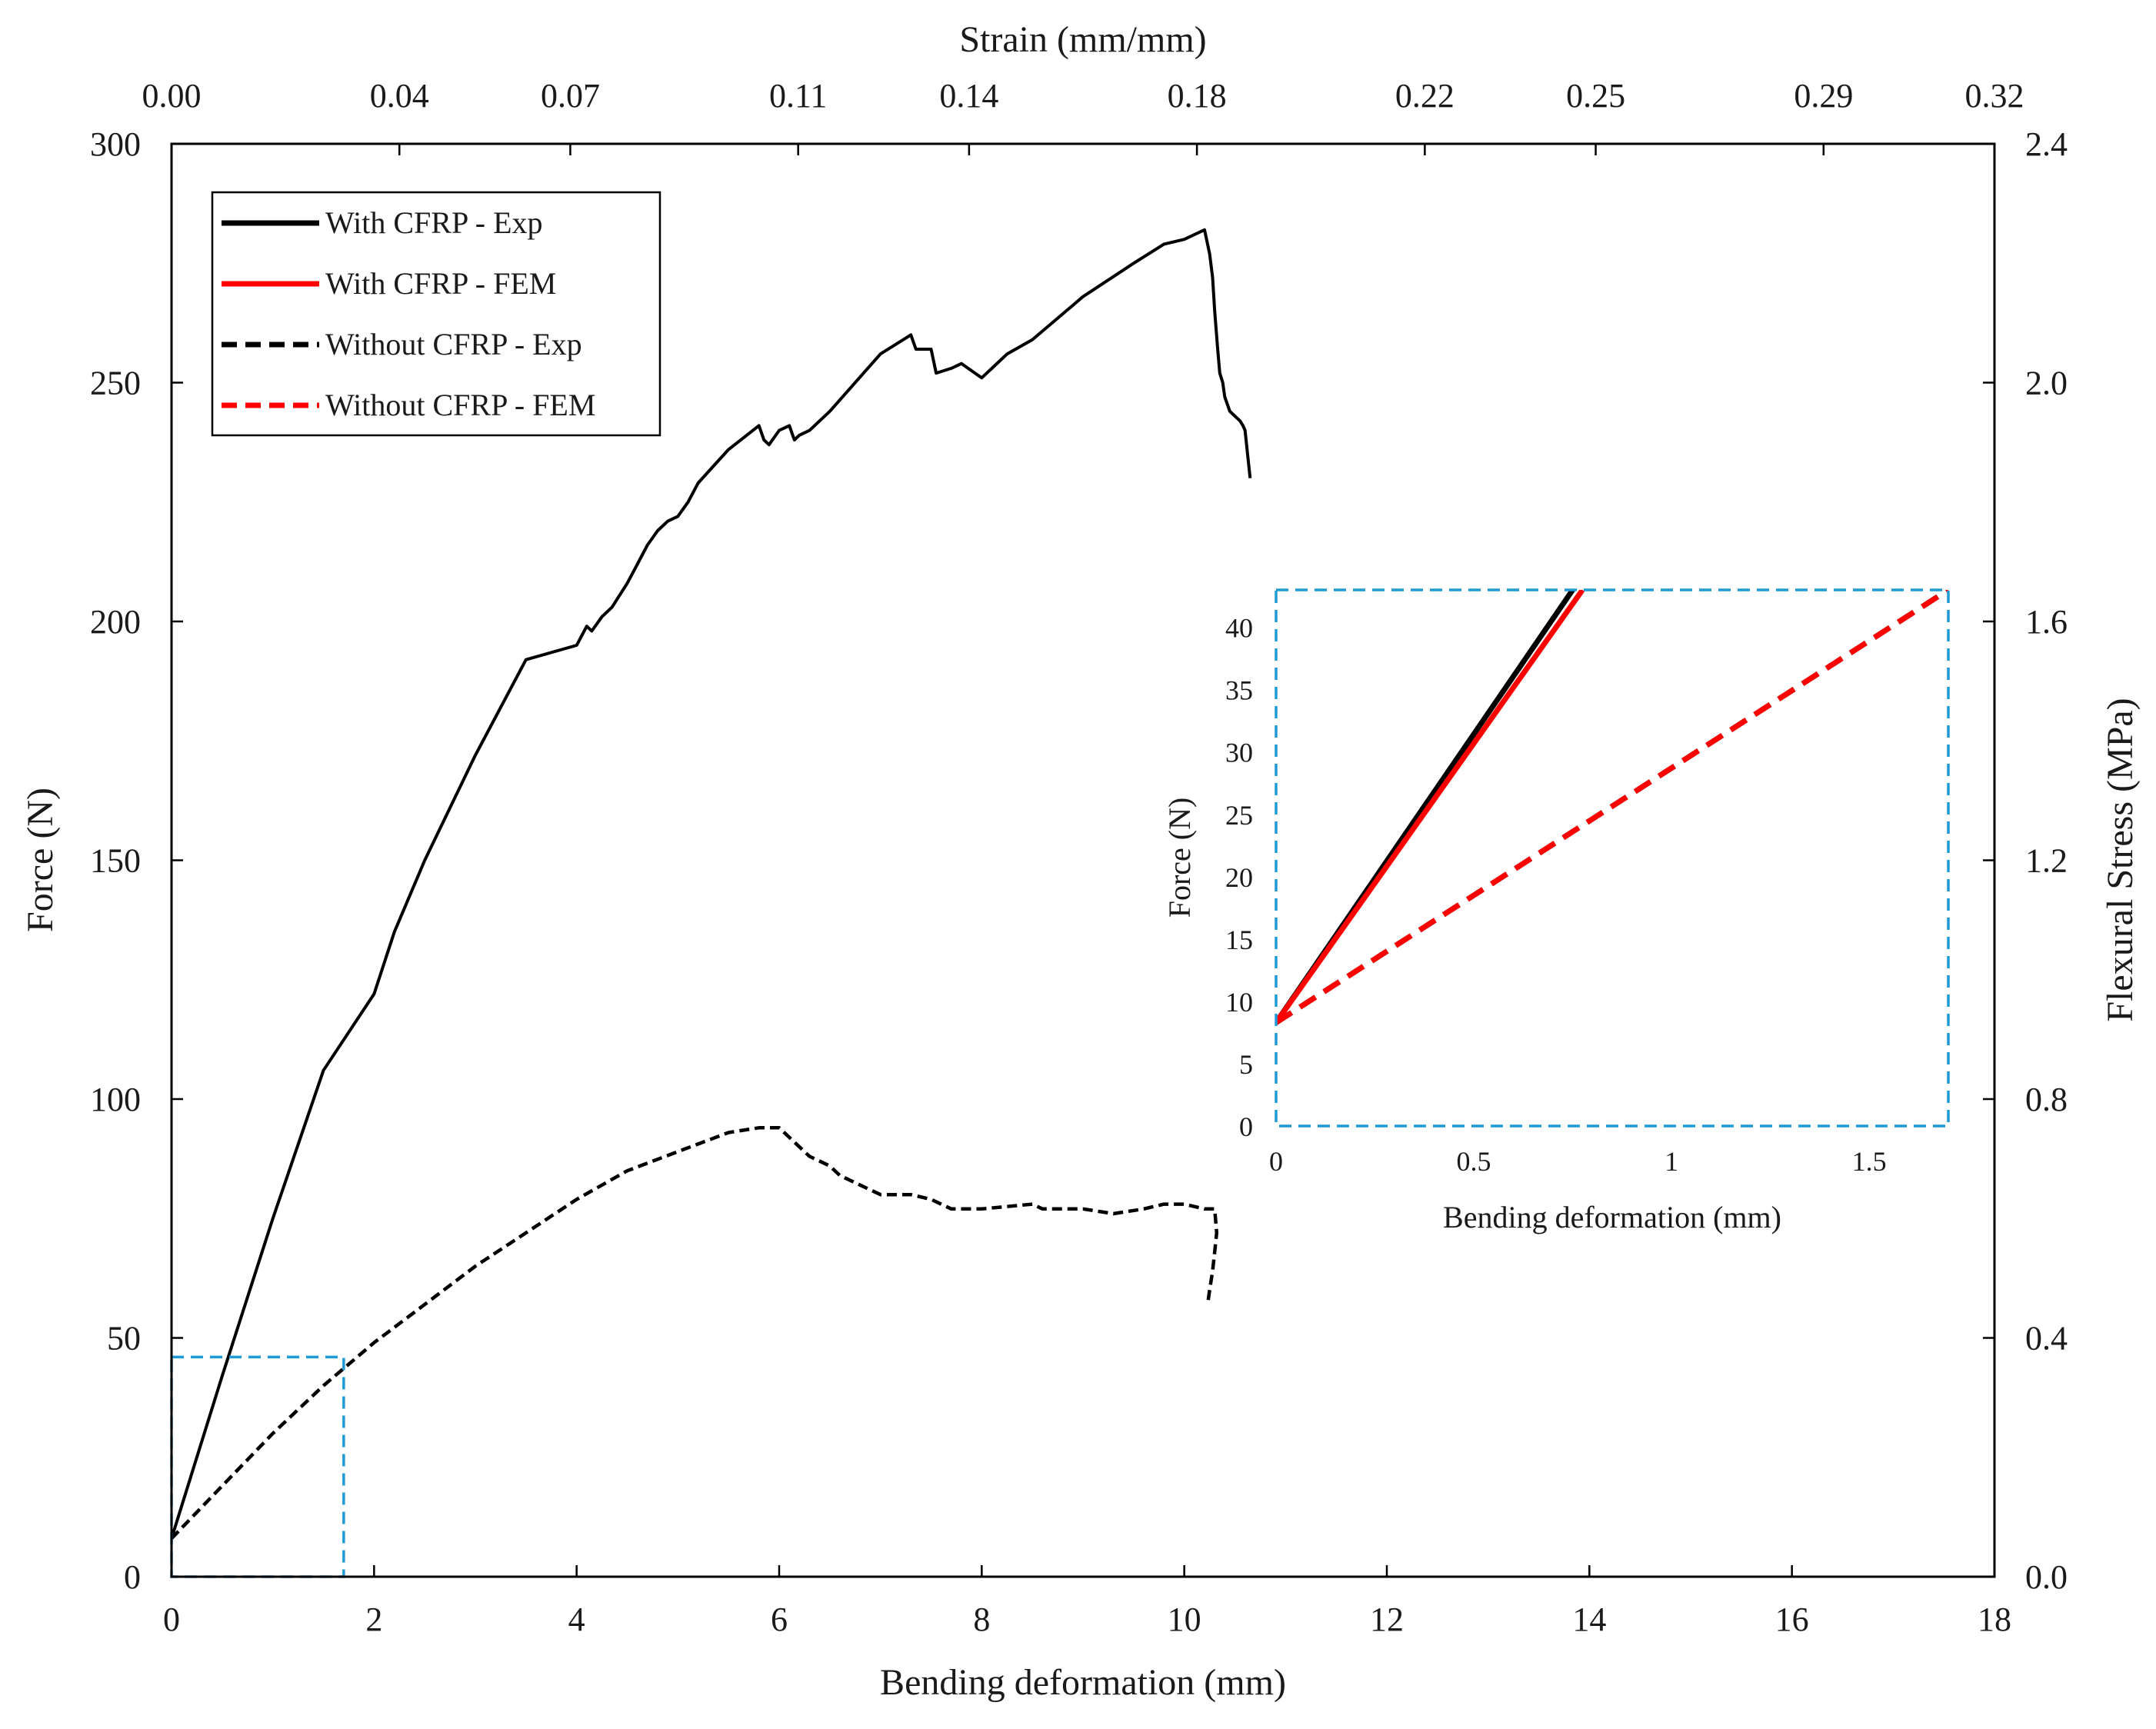 The height and width of the screenshot is (1729, 2156). What do you see at coordinates (2046, 383) in the screenshot?
I see `y2-tick-label: 2.0` at bounding box center [2046, 383].